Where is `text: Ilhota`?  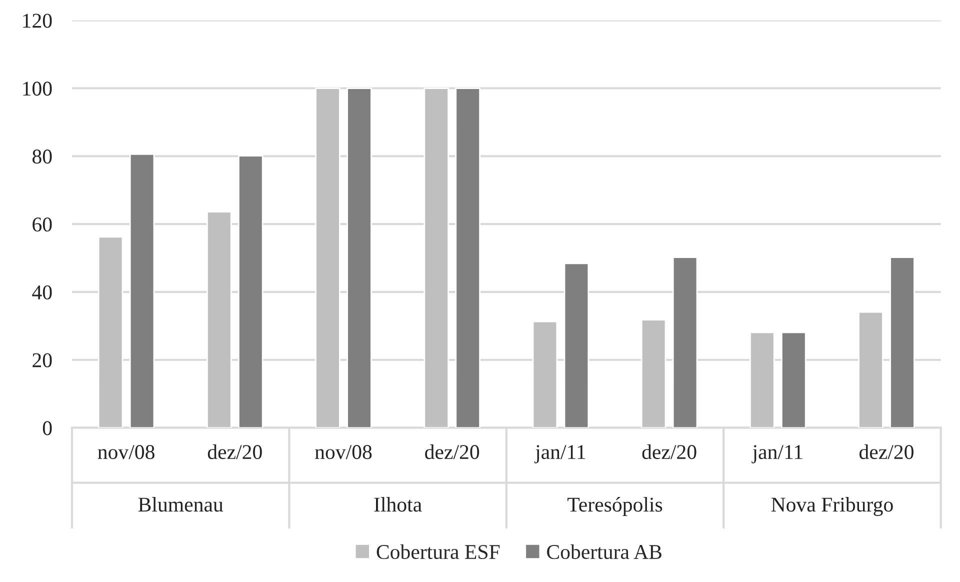
text: Ilhota is located at coordinates (398, 504).